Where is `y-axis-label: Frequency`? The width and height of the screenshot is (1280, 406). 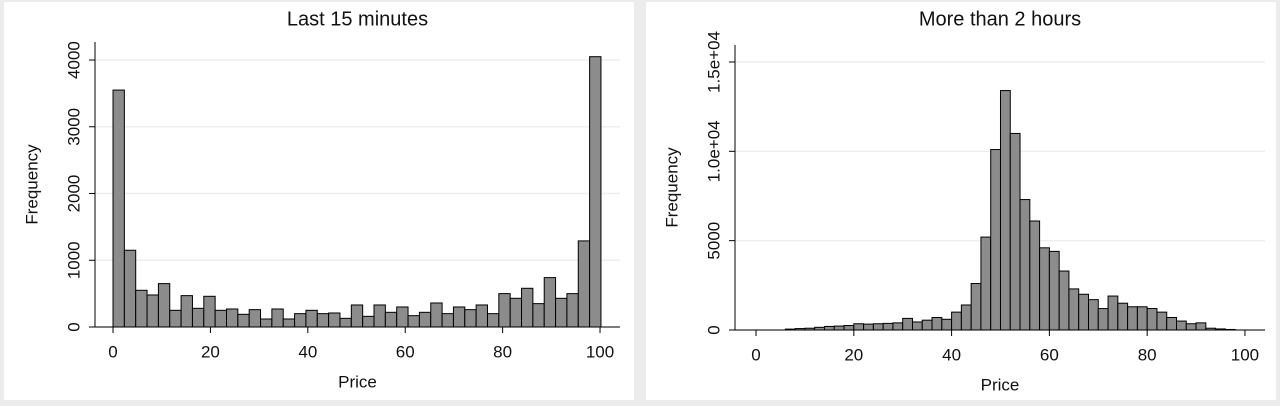 y-axis-label: Frequency is located at coordinates (31, 184).